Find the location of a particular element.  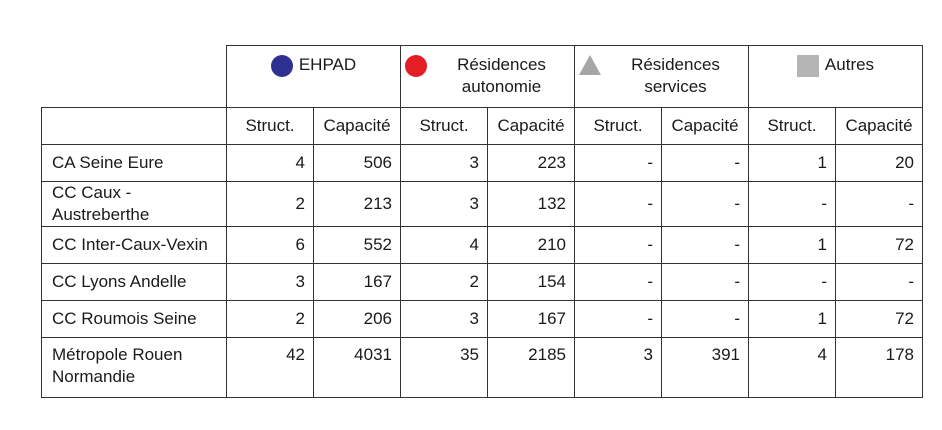

value-cell: 154 is located at coordinates (531, 282).